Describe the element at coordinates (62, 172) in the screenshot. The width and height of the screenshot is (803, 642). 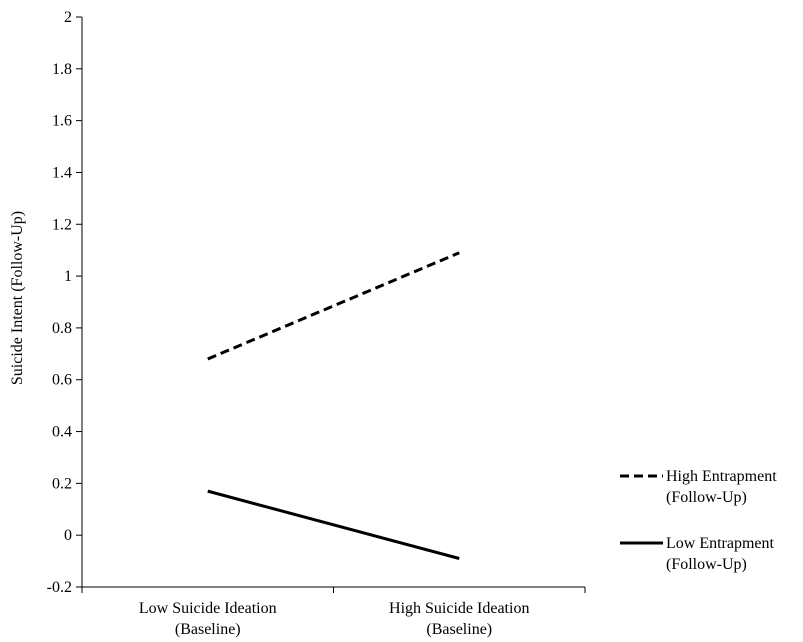
I see `y-tick-label: 1.4` at that location.